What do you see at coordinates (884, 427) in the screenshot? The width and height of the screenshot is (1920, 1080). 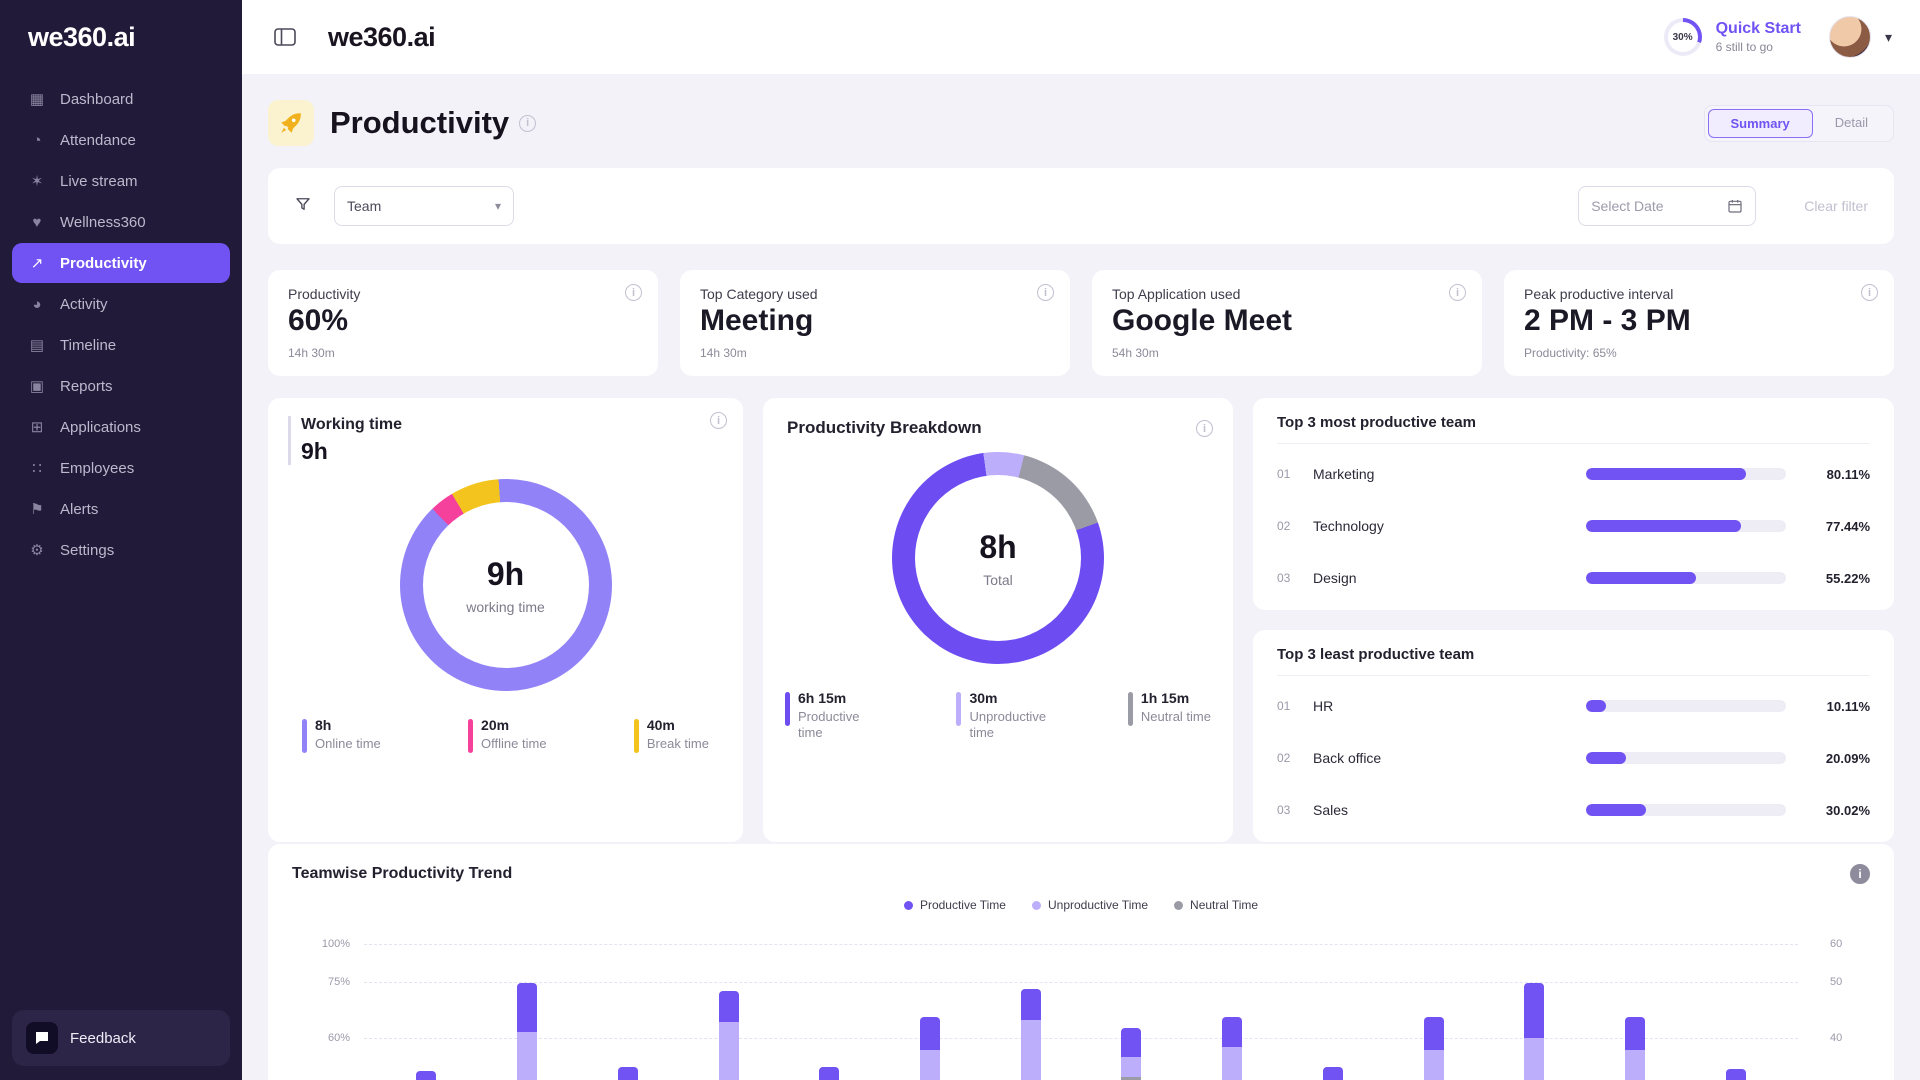 I see `breakdown-title: Productivity Breakdown` at bounding box center [884, 427].